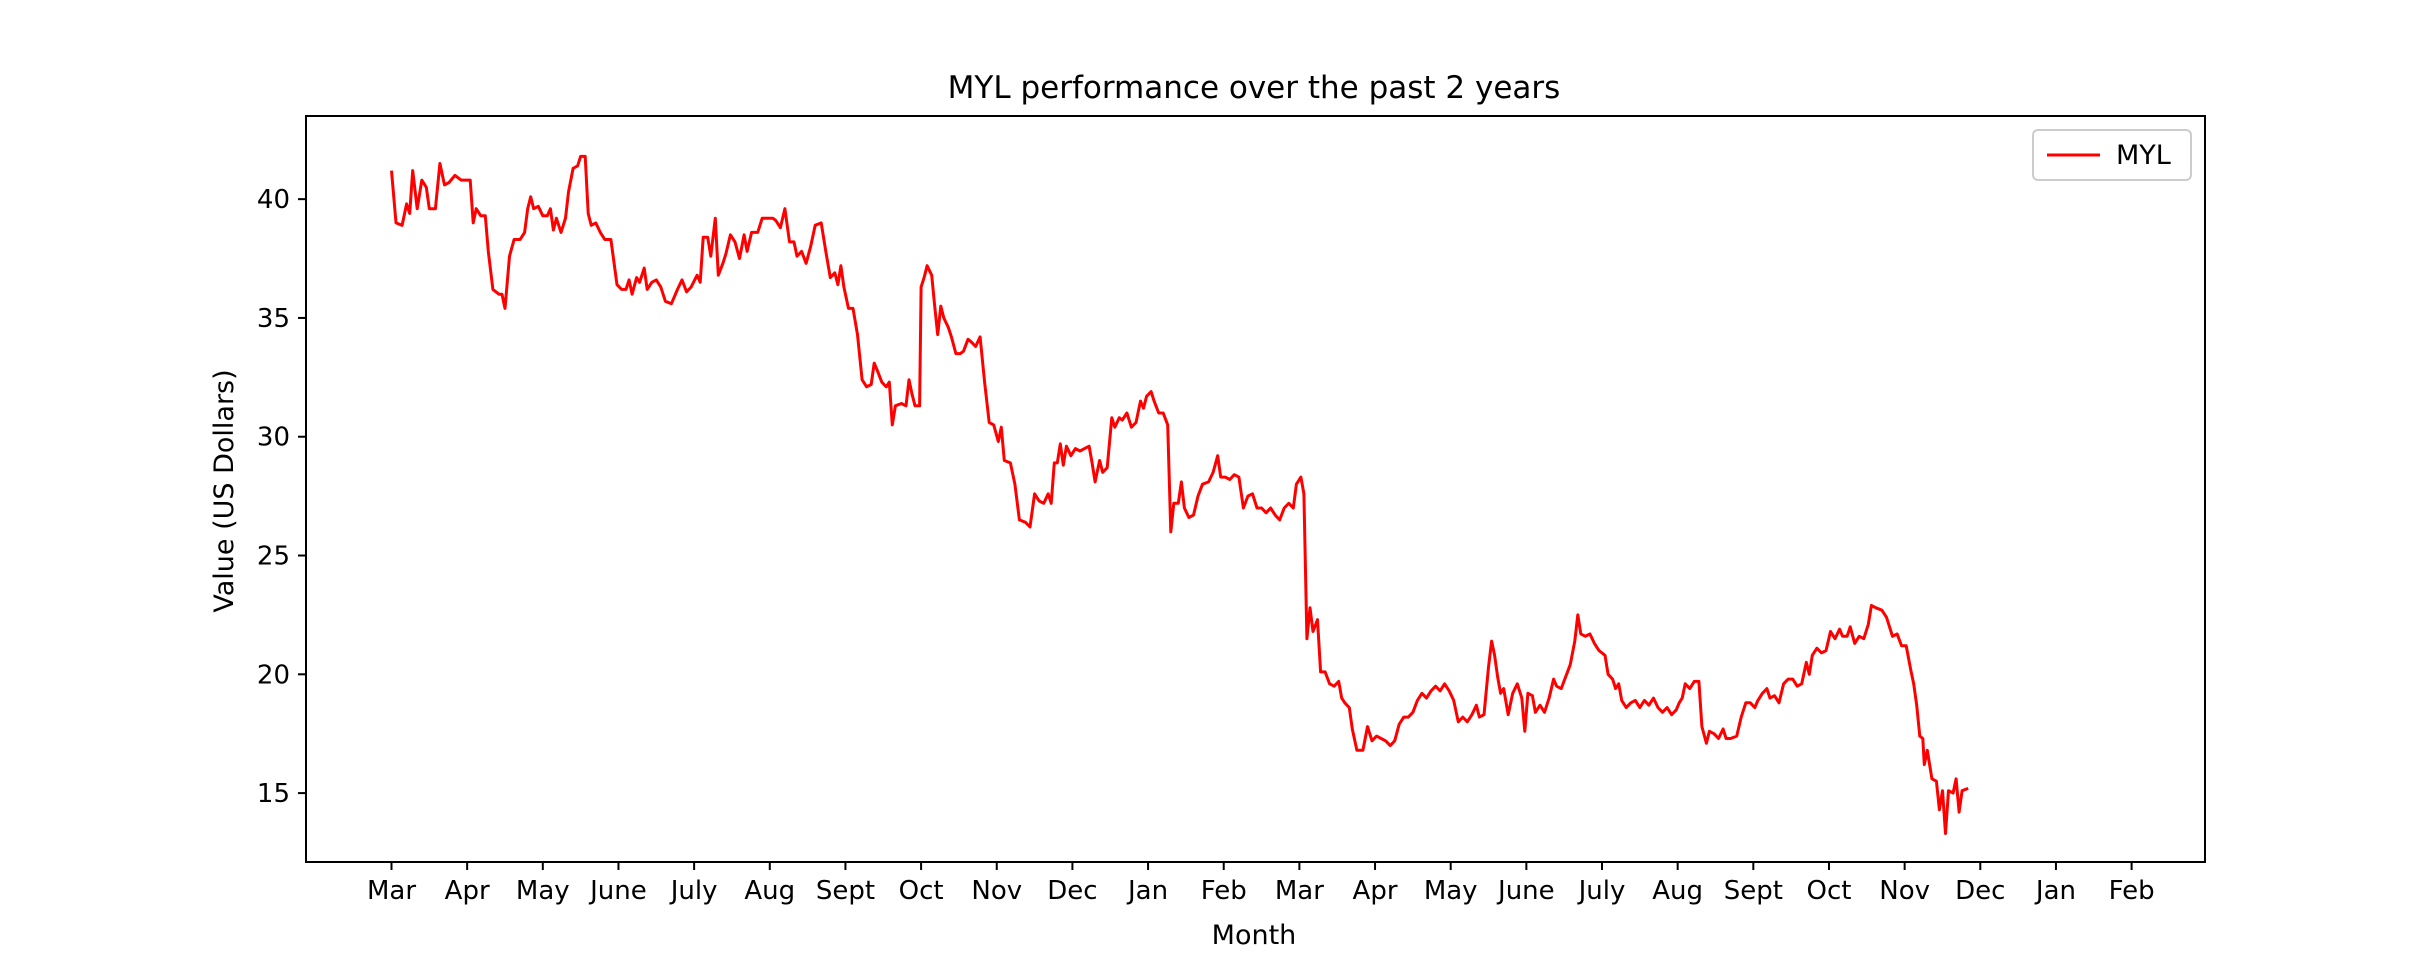  Describe the element at coordinates (273, 557) in the screenshot. I see `y-tick-label: 25` at that location.